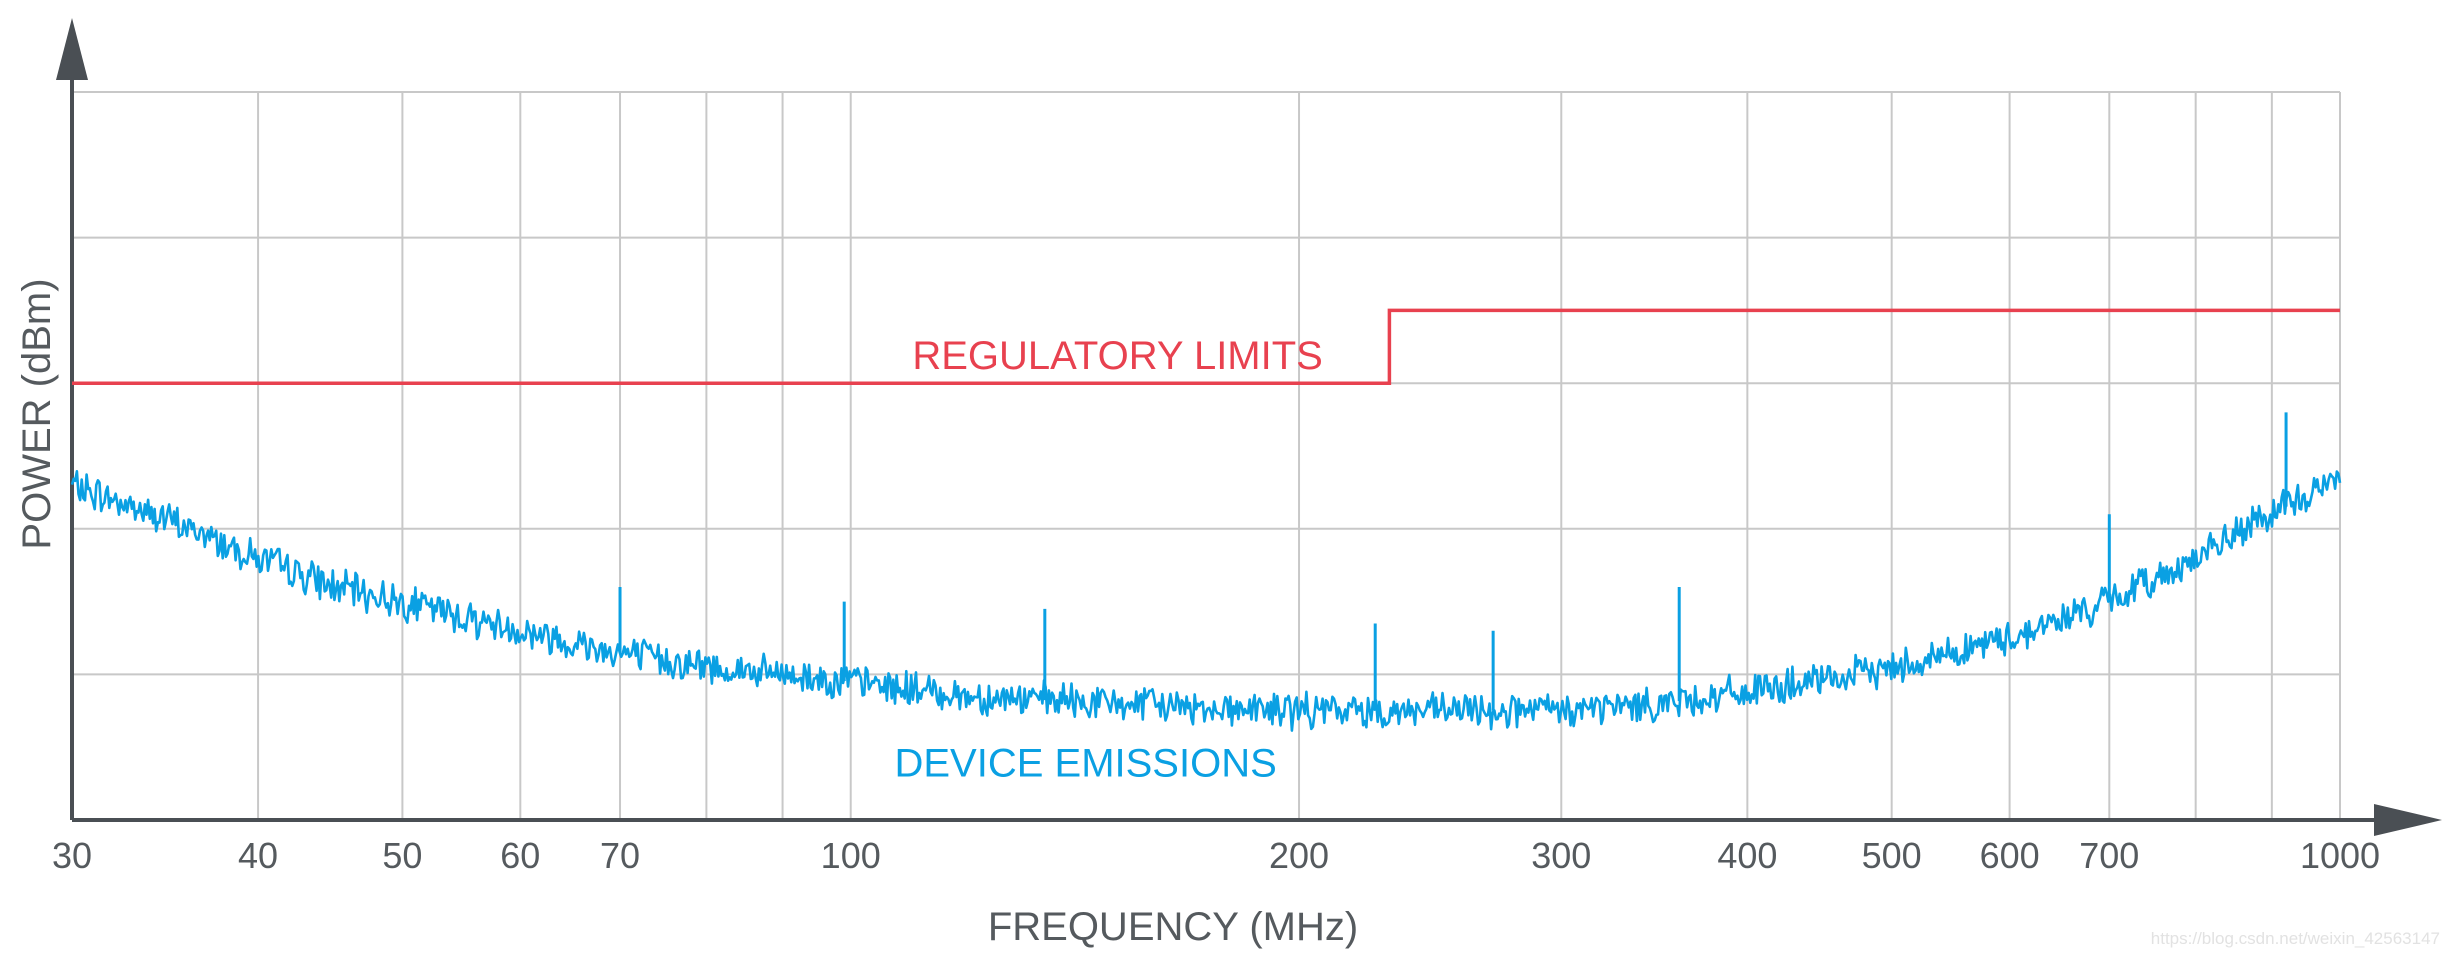  What do you see at coordinates (72, 49) in the screenshot?
I see `y-axis-arrow` at bounding box center [72, 49].